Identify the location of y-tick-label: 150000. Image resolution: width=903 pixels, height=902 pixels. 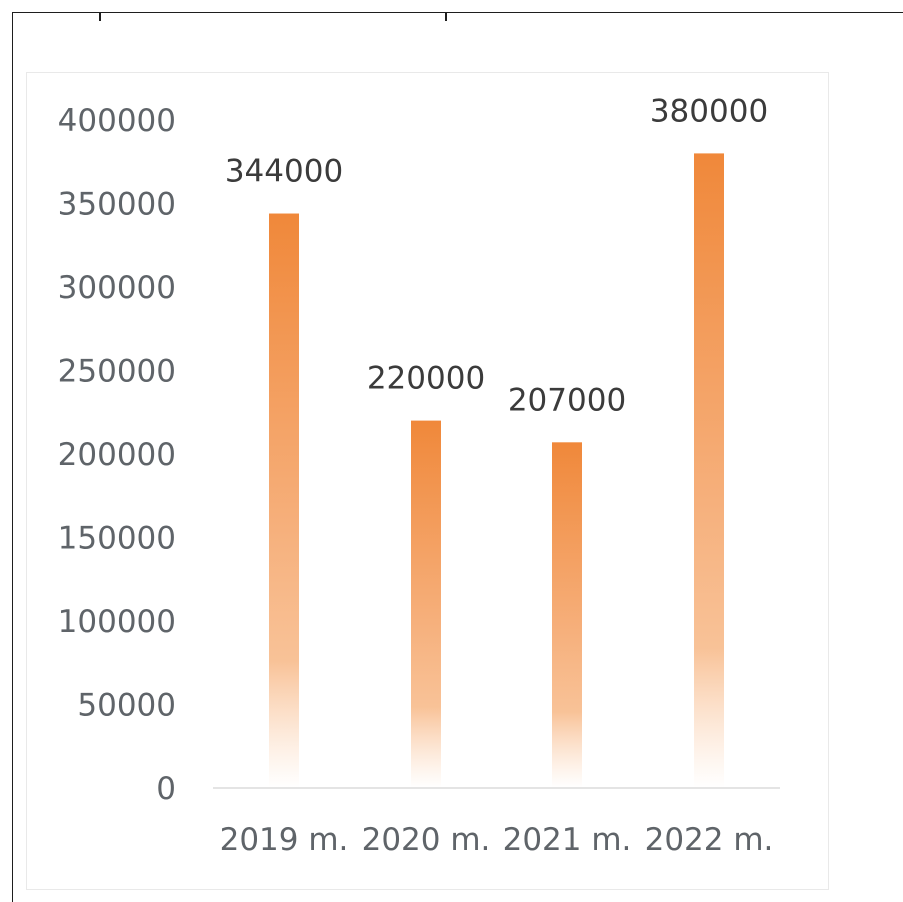
(117, 539).